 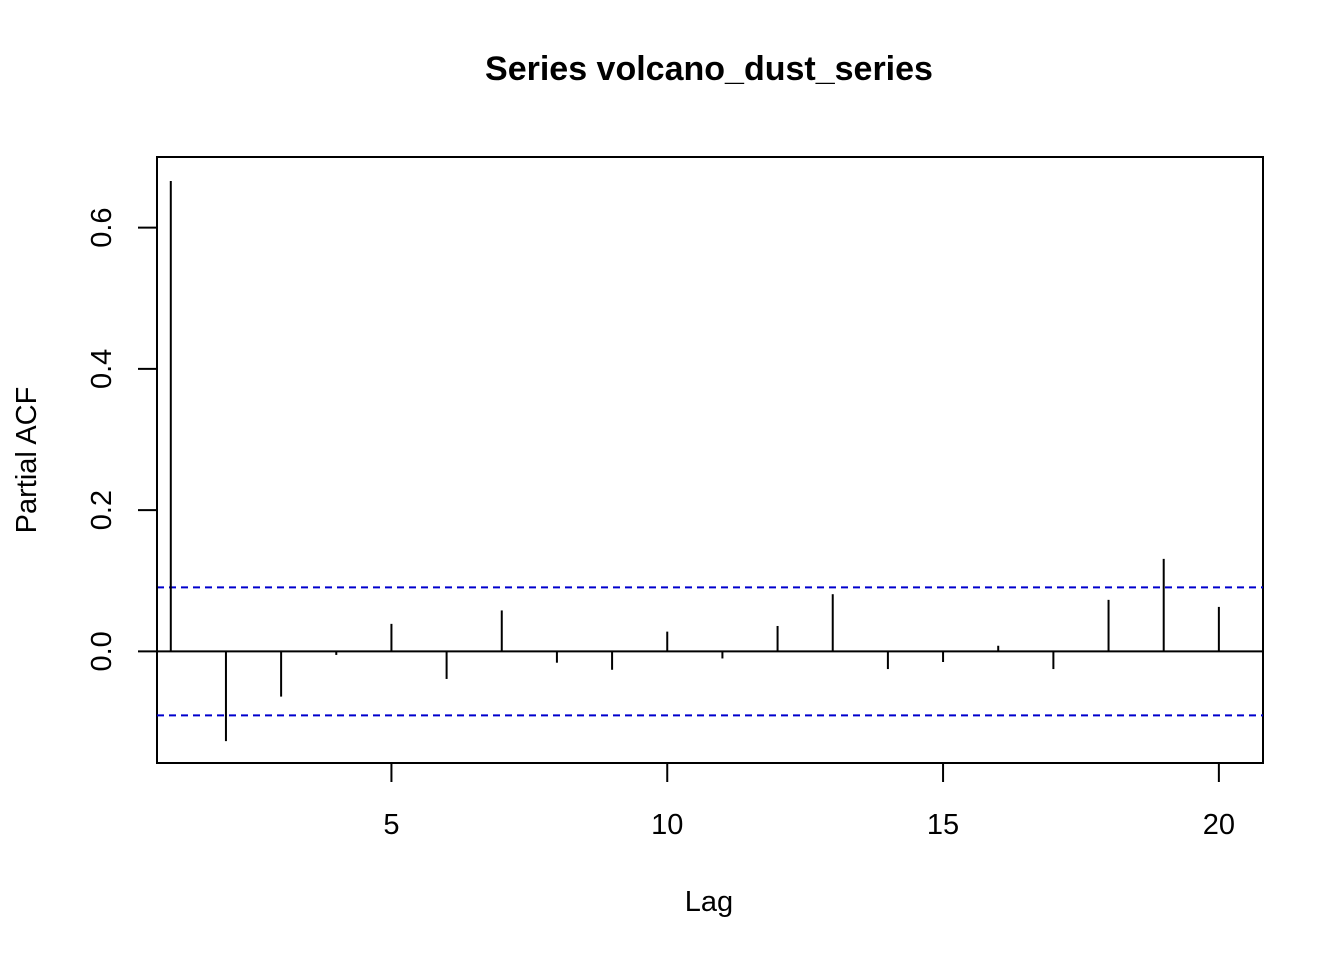 I want to click on x-tick-label: 10, so click(x=667, y=825).